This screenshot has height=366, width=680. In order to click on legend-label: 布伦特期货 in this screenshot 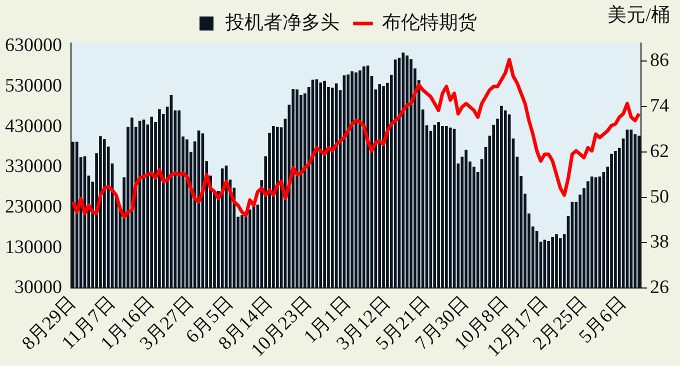, I will do `click(429, 23)`.